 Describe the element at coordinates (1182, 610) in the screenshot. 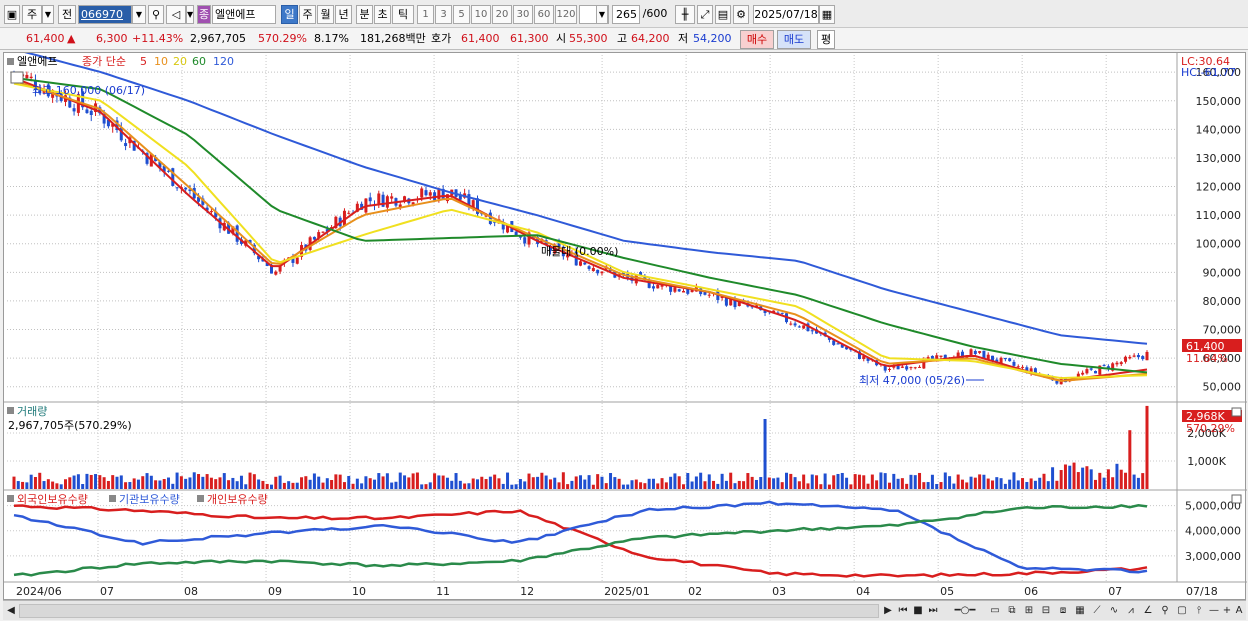

I see `rect-tool-icon: ▢` at that location.